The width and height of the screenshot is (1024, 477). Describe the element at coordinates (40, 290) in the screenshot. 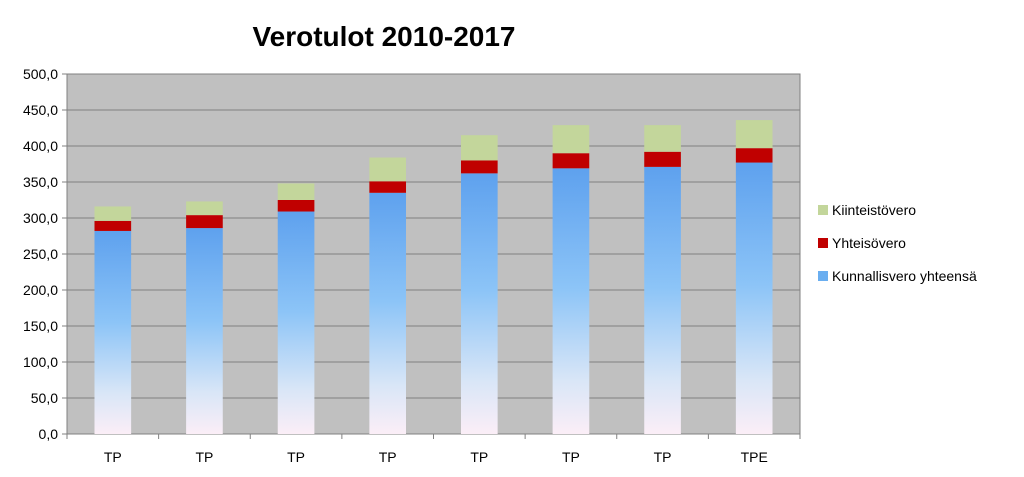

I see `y-tick-label: 200,0` at that location.